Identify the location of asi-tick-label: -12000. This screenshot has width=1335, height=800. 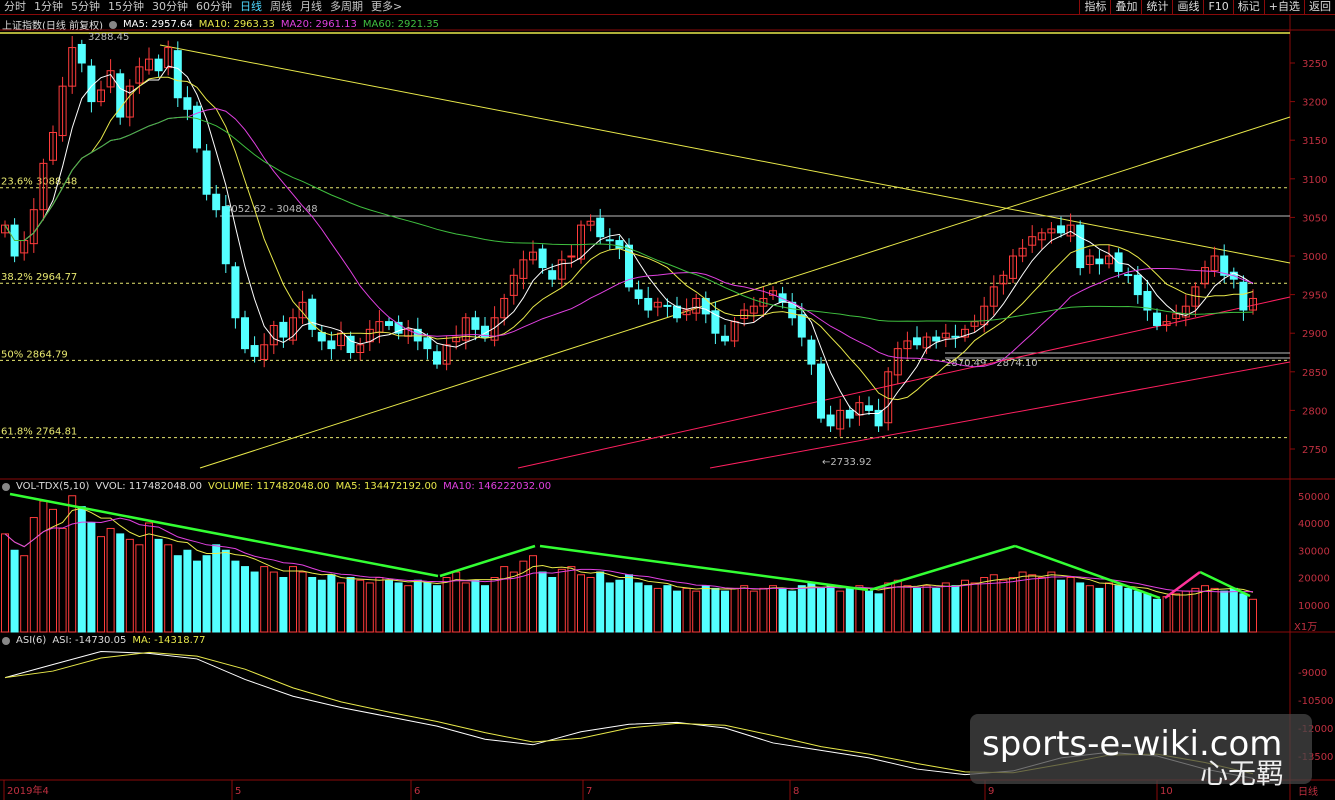
(1315, 729).